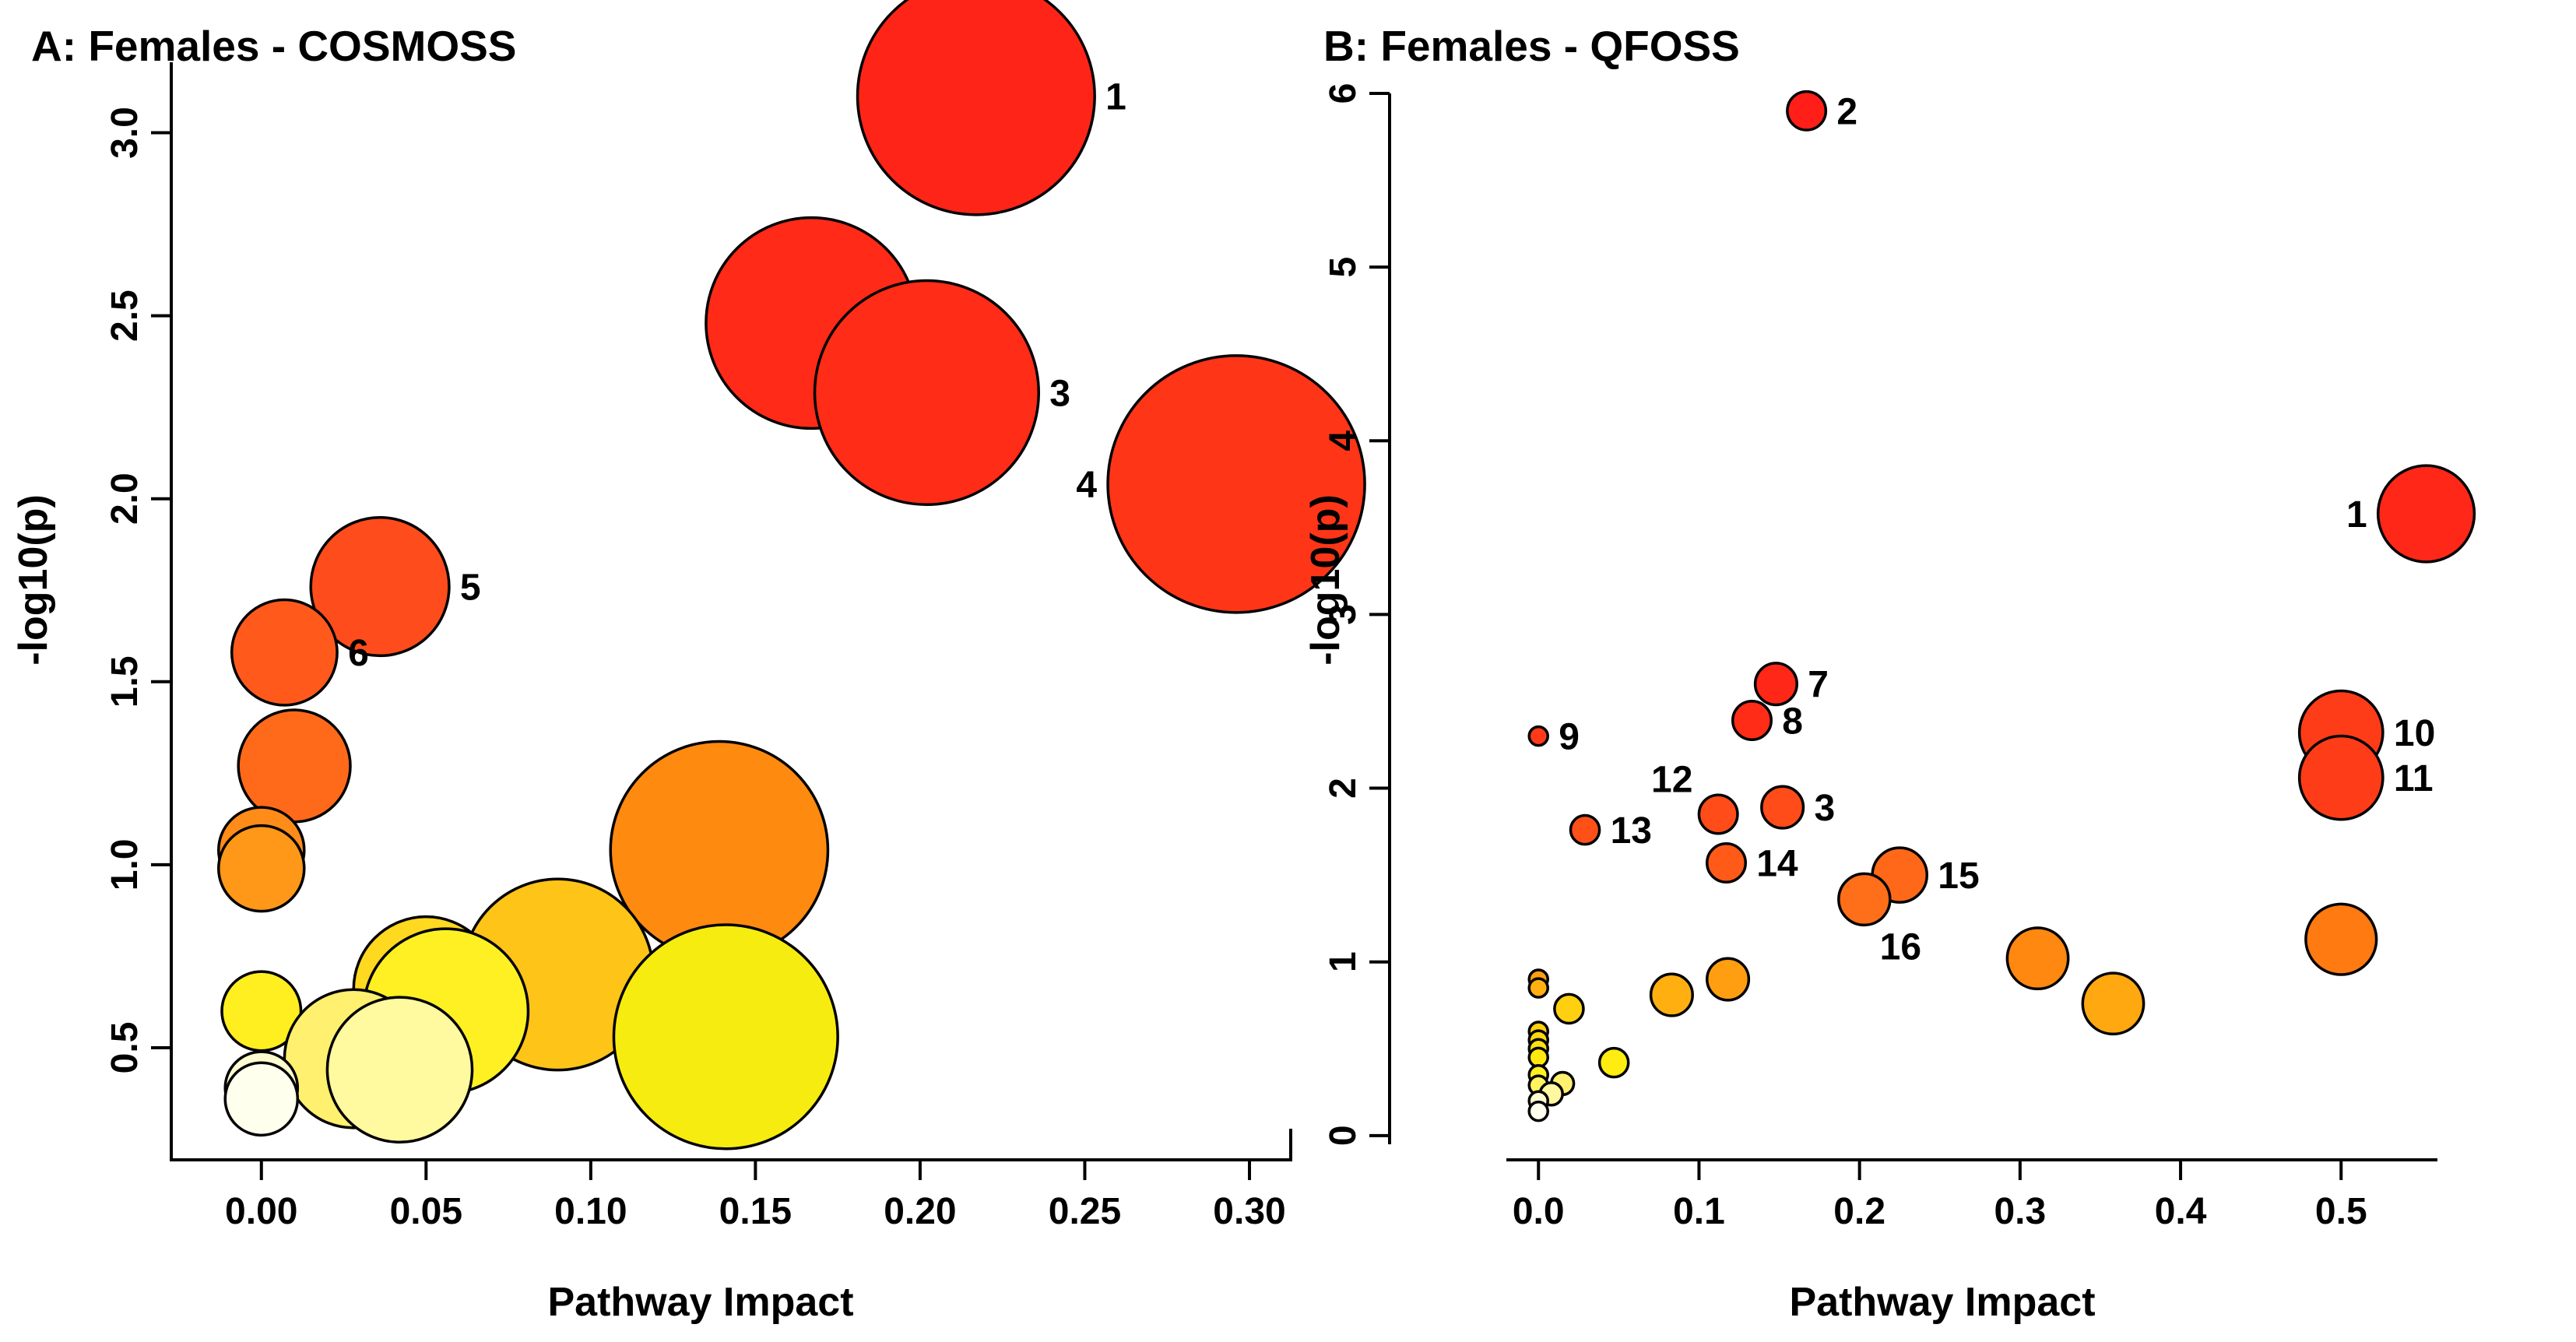 This screenshot has height=1342, width=2576. What do you see at coordinates (590, 1211) in the screenshot?
I see `x-tick-label: 0.10` at bounding box center [590, 1211].